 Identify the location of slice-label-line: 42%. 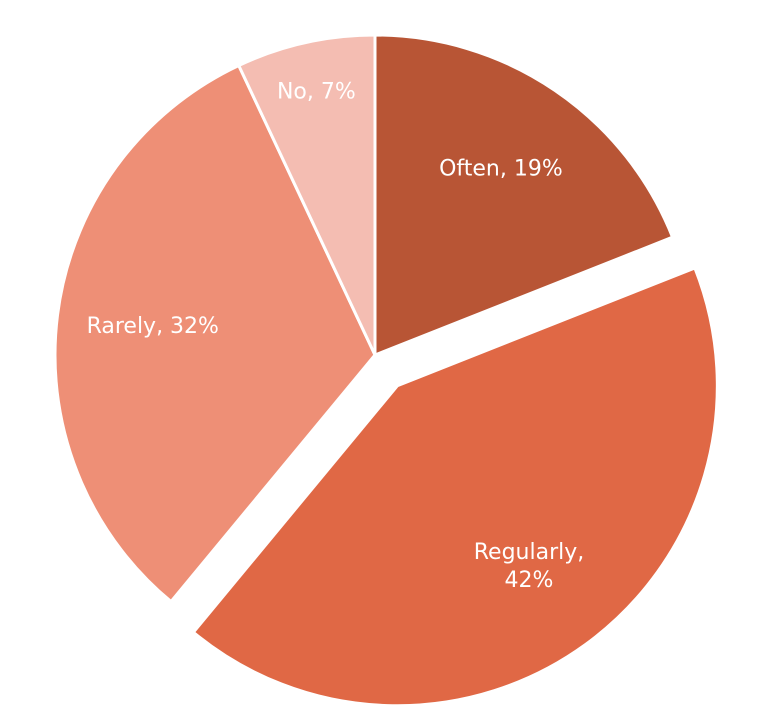
(529, 580).